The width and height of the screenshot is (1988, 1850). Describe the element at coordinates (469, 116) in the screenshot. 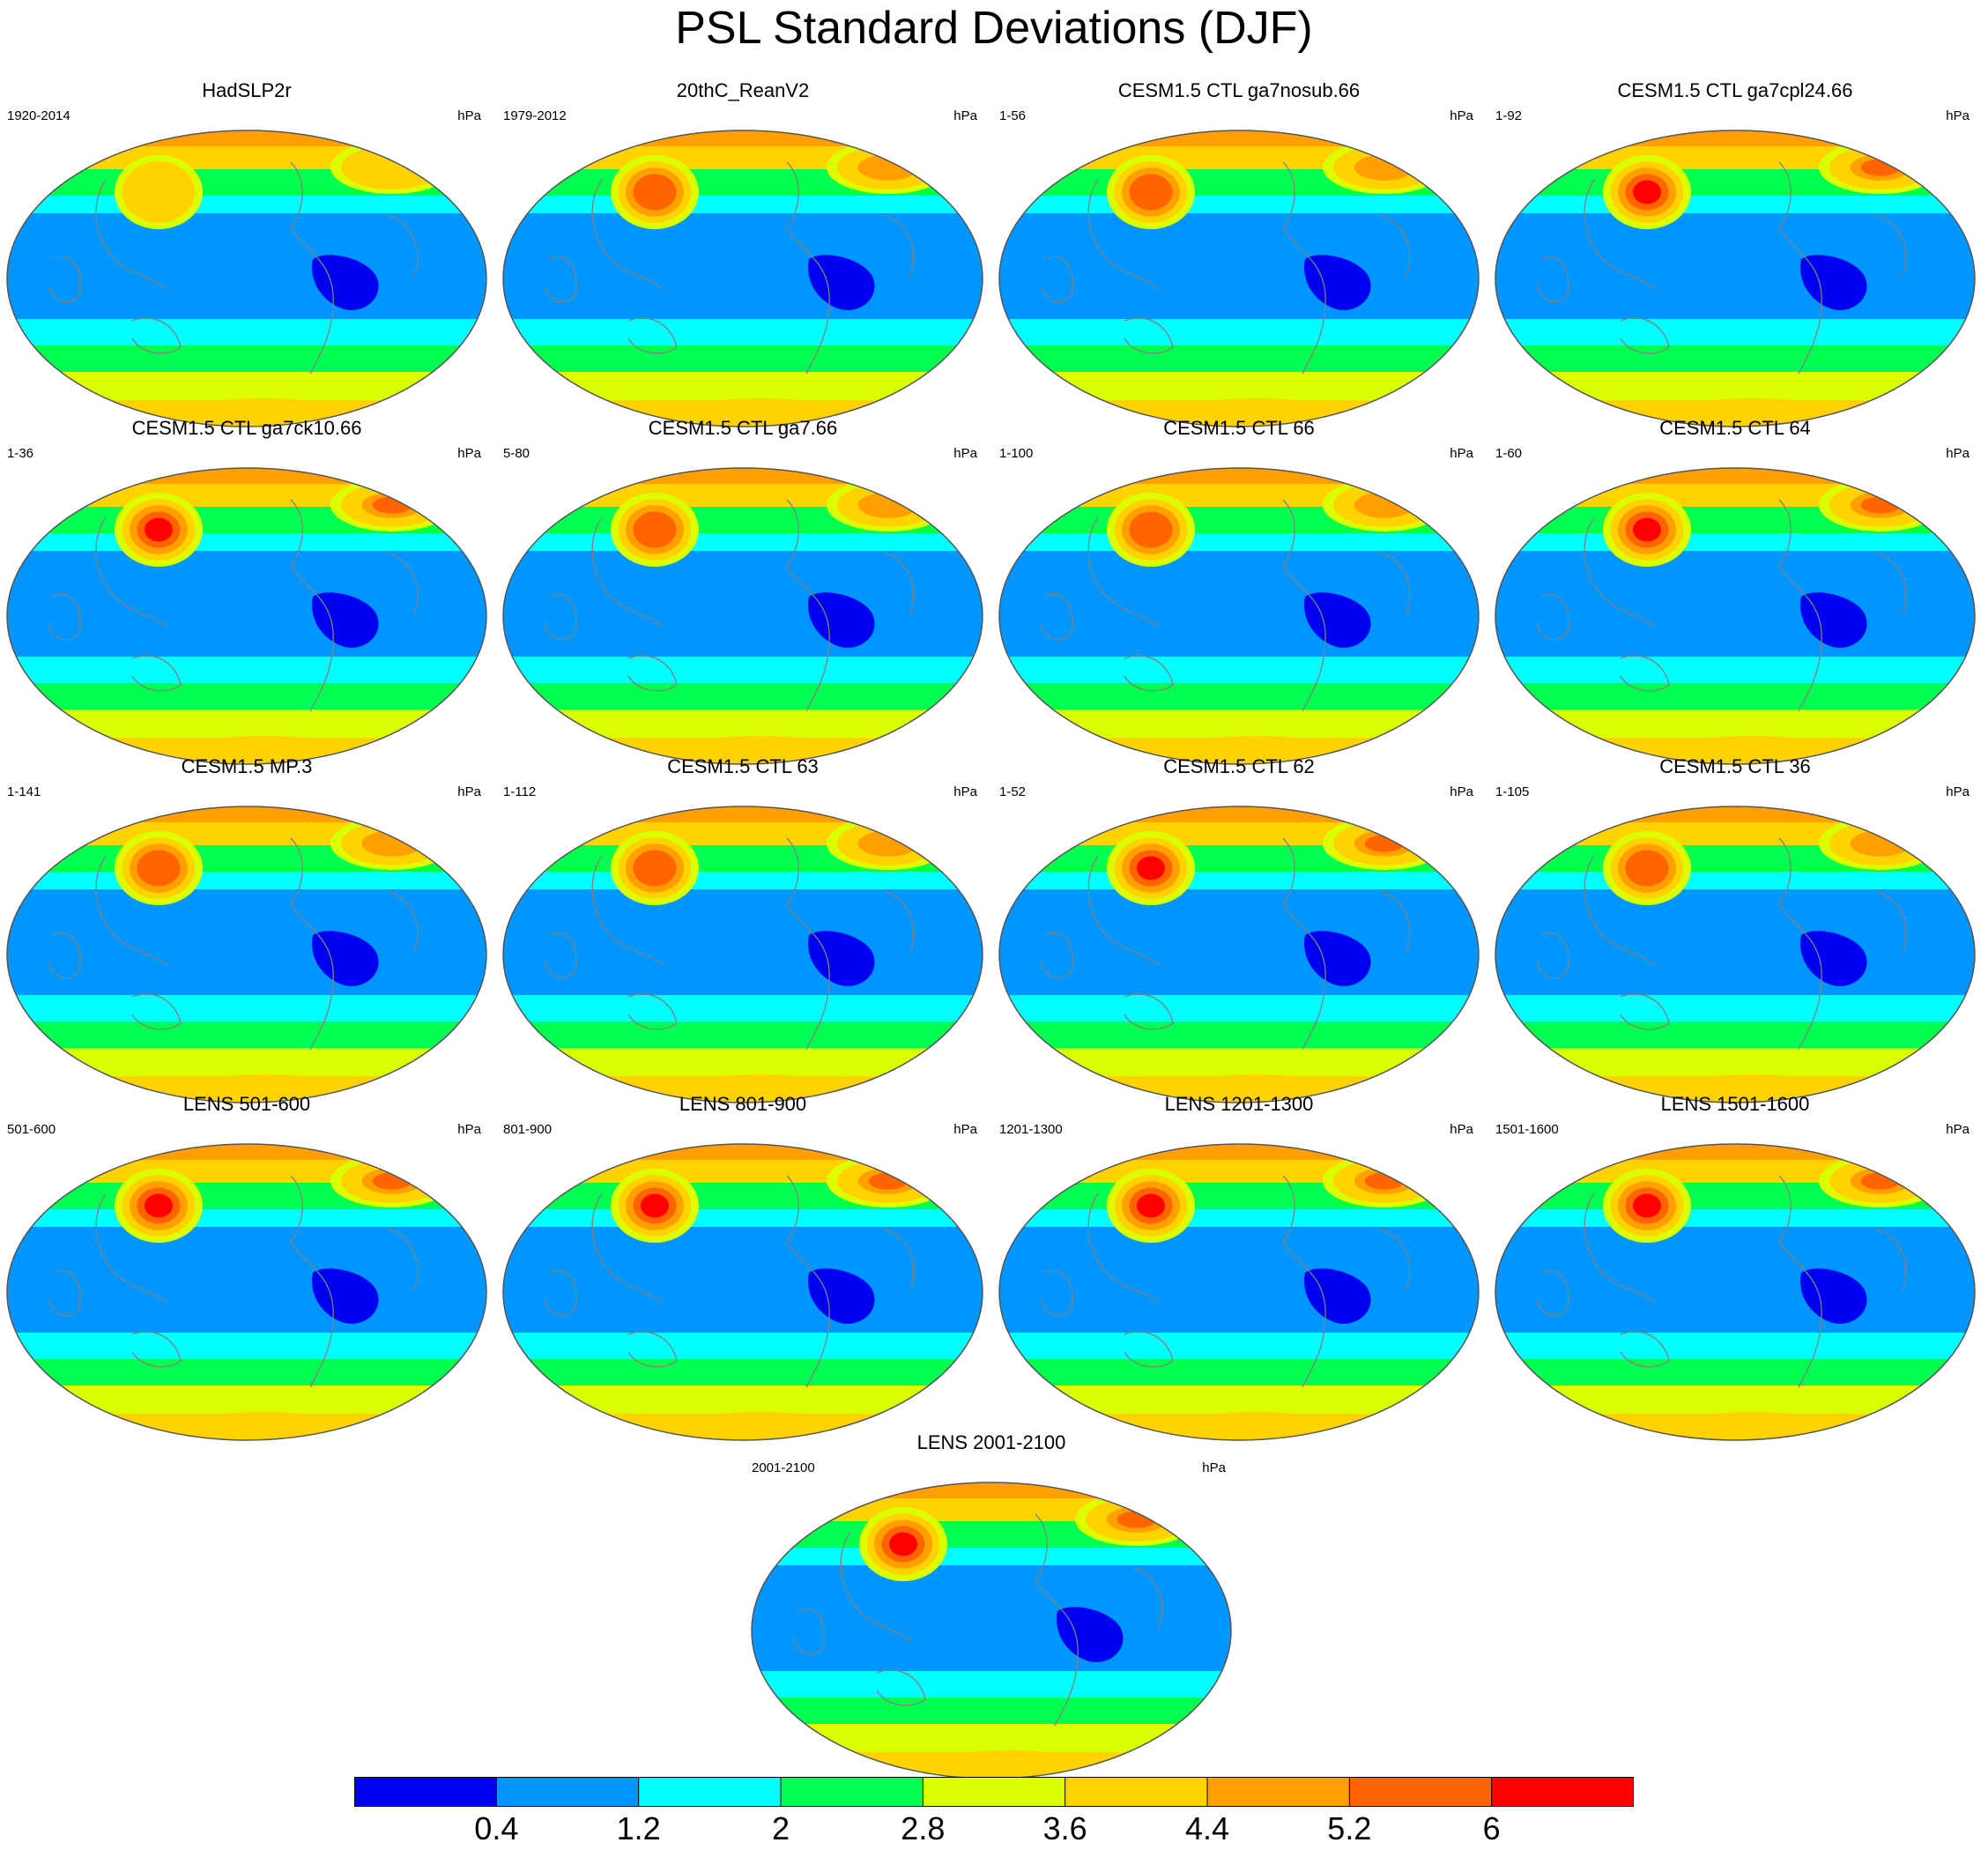

I see `panel-units: hPa` at that location.